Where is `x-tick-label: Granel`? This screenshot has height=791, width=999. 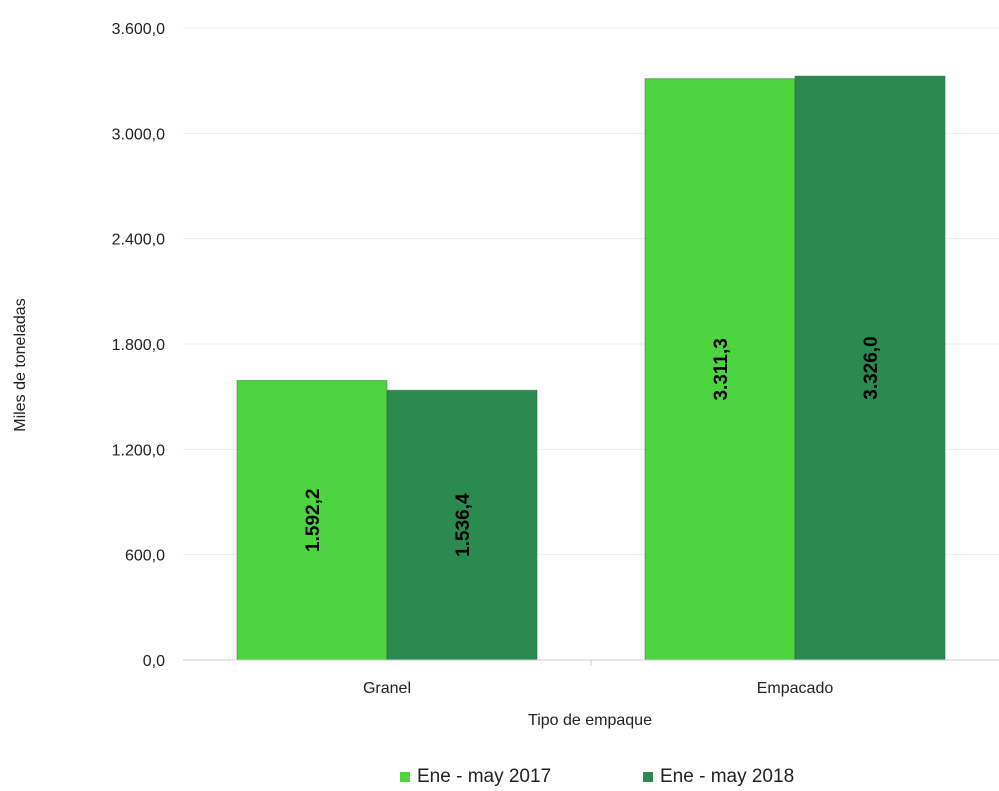 x-tick-label: Granel is located at coordinates (387, 688).